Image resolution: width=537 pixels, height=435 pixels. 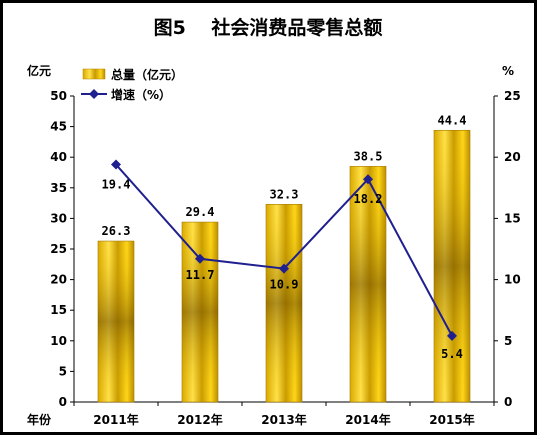 I want to click on right-tick-label: 5, so click(x=508, y=341).